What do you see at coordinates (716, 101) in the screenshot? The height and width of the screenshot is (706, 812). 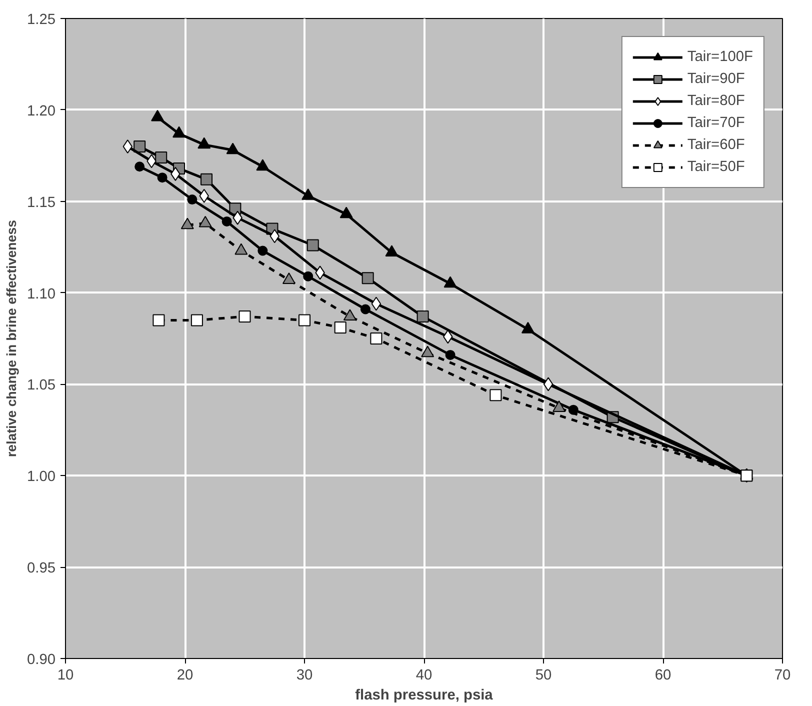 I see `legend-label: Tair=80F` at bounding box center [716, 101].